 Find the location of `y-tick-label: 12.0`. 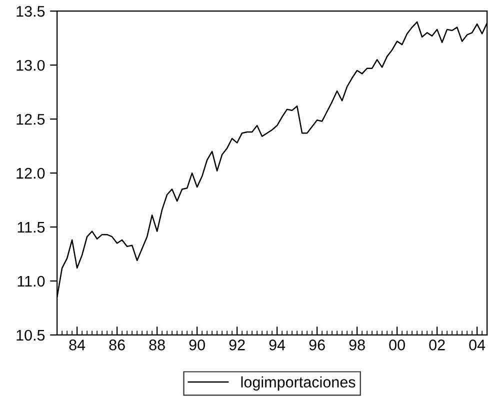

y-tick-label: 12.0 is located at coordinates (30, 173).